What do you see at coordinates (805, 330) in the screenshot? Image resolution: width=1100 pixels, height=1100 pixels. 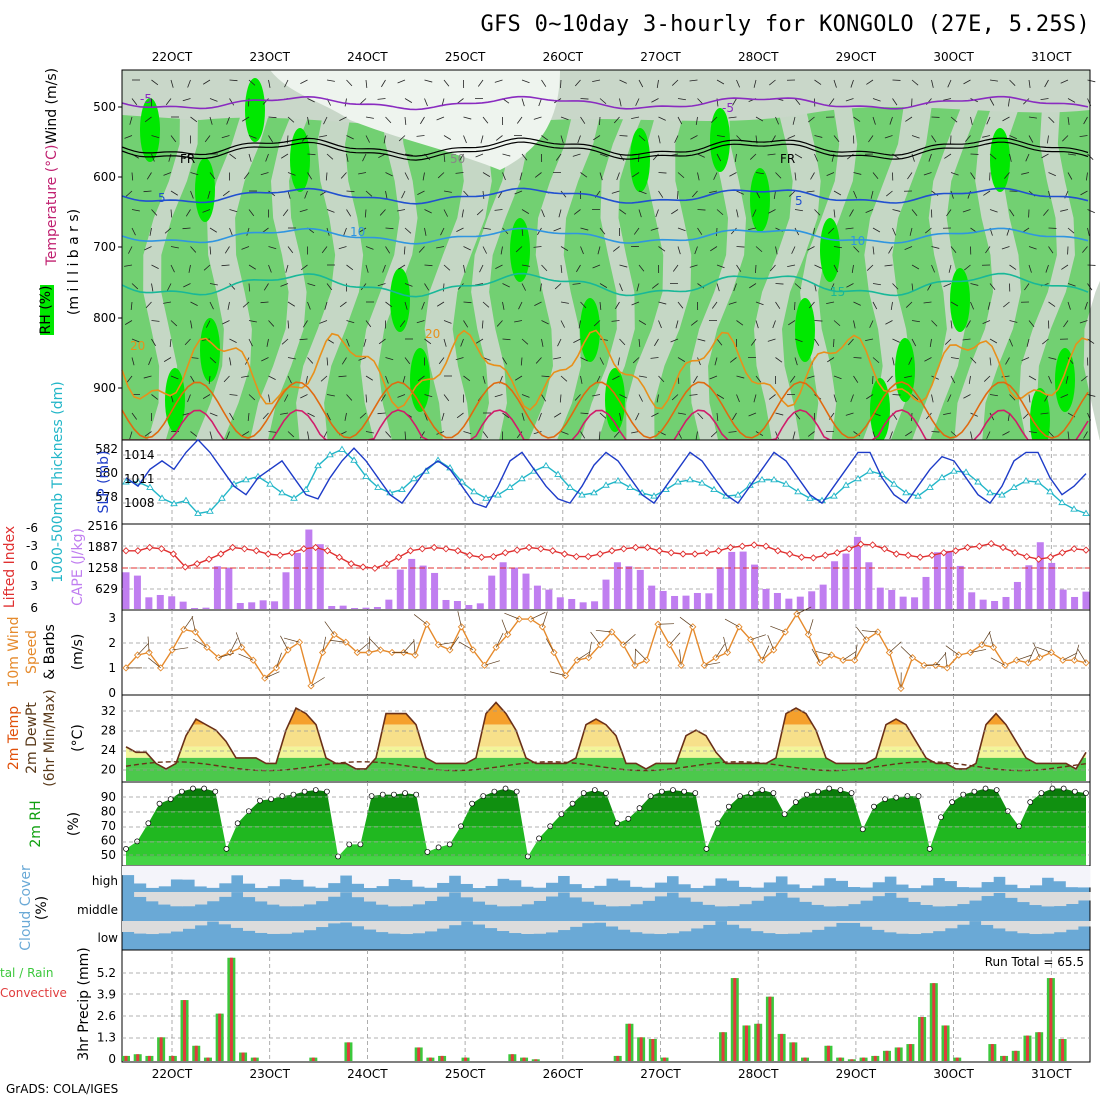 I see `rh-moist-spot` at bounding box center [805, 330].